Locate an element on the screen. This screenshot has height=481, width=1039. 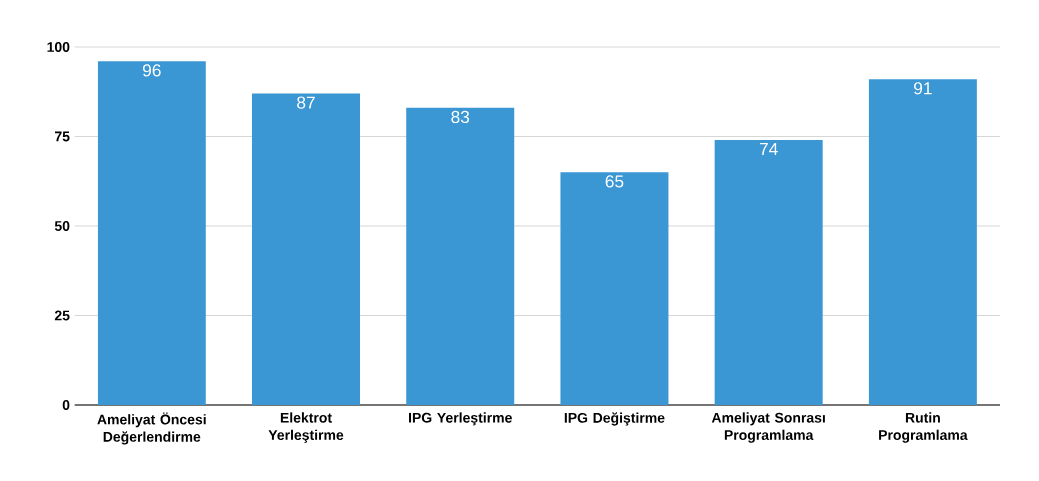
data-label: 65 is located at coordinates (614, 181).